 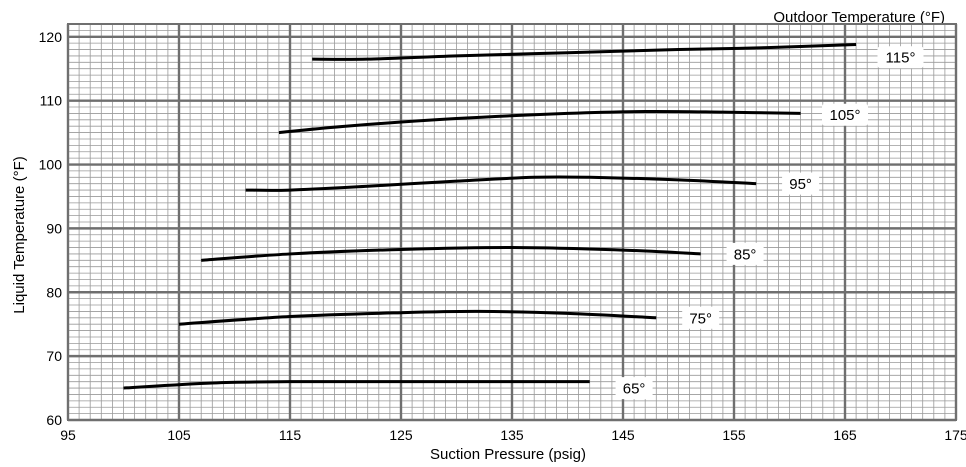 I want to click on series-label: 65°, so click(x=634, y=389).